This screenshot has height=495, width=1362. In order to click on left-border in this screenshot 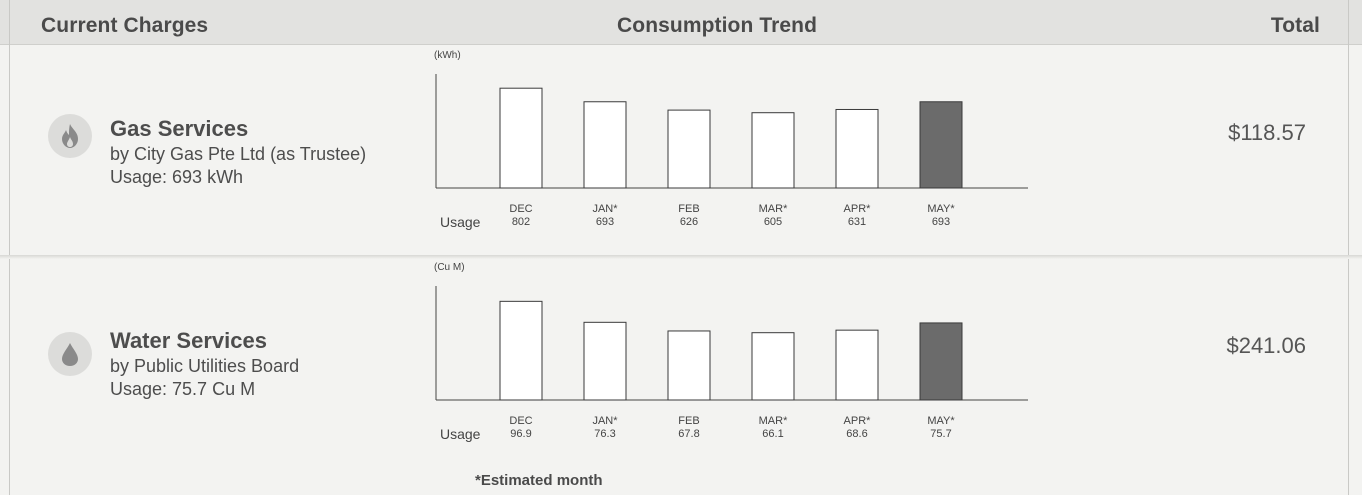, I will do `click(9, 247)`.